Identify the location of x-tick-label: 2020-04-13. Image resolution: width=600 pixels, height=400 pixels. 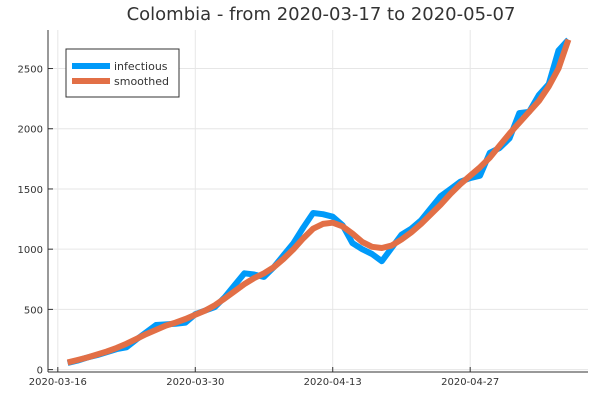
(333, 382).